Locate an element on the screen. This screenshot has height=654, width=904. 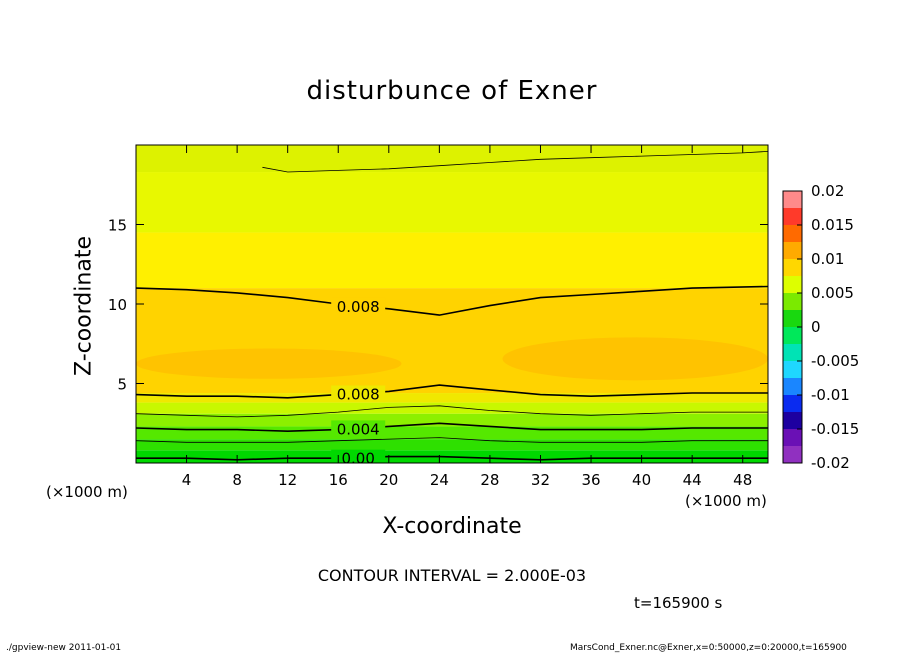
chart-title: disturbunce of Exner is located at coordinates (452, 91).